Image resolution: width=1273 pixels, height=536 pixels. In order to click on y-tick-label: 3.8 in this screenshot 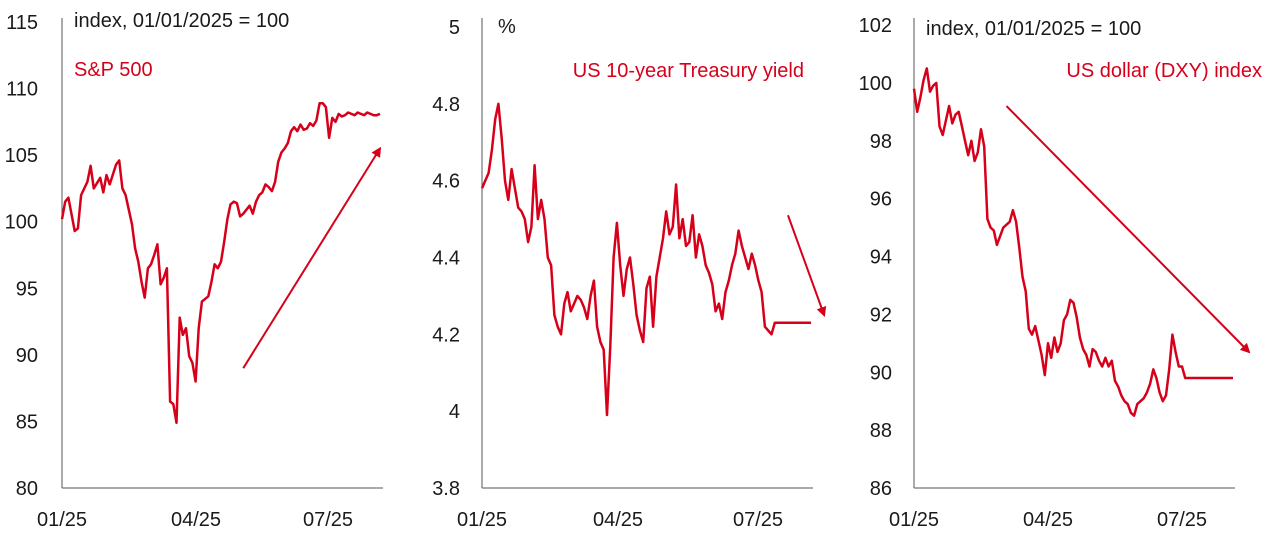, I will do `click(446, 489)`.